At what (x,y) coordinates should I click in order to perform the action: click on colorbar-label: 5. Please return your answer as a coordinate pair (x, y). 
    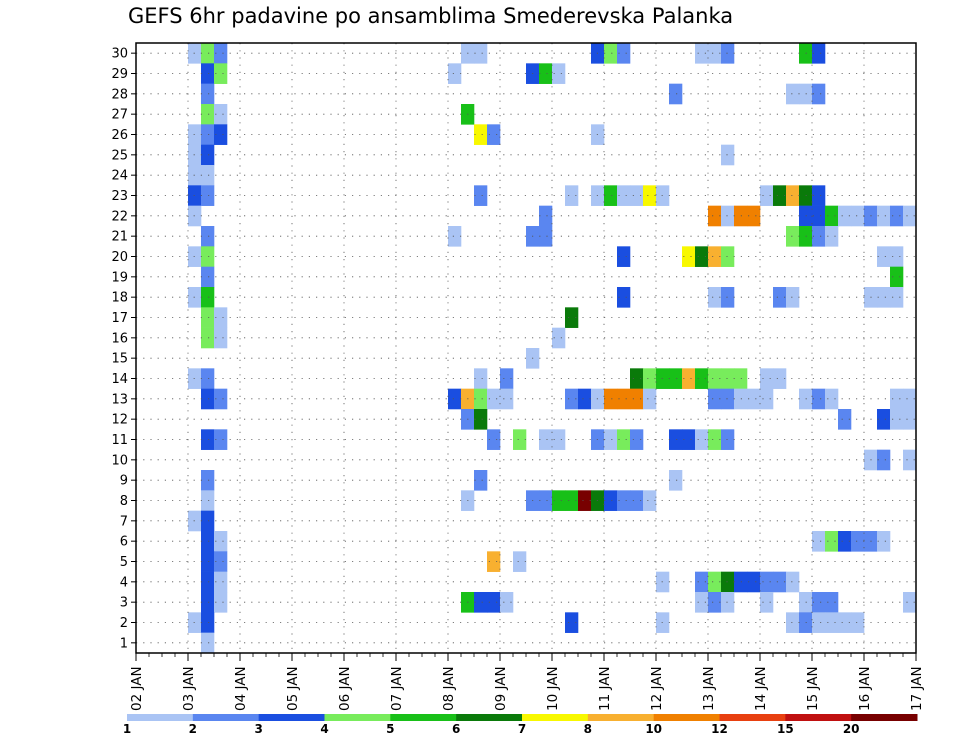
    Looking at the image, I should click on (390, 729).